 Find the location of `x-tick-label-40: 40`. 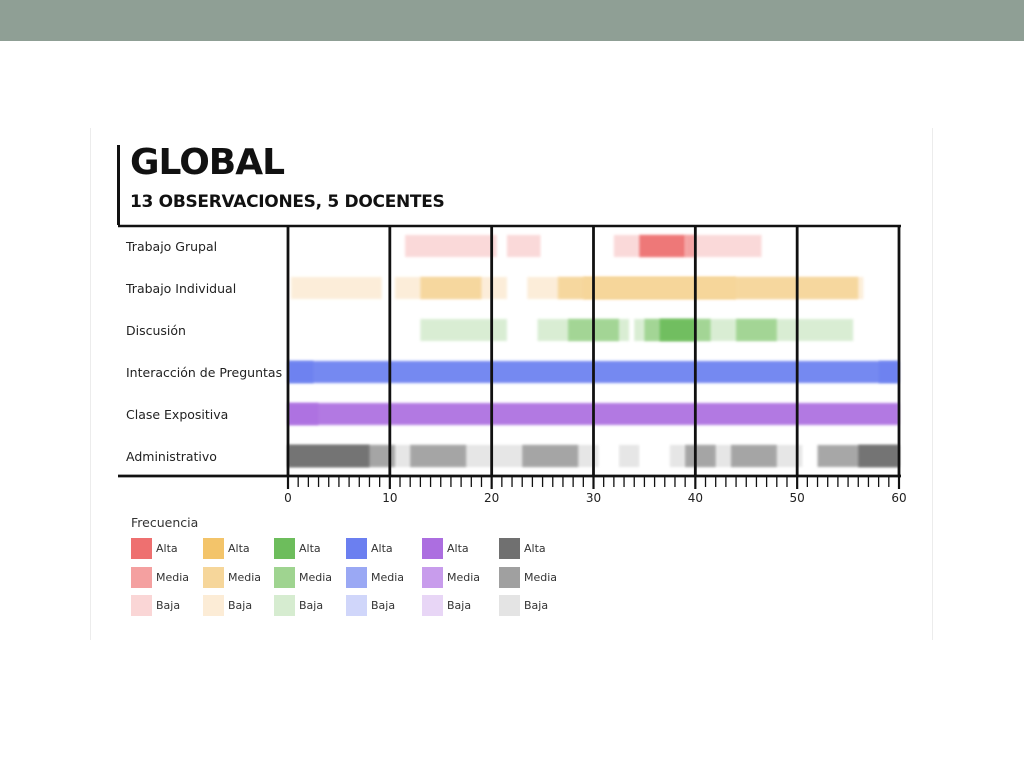

x-tick-label-40: 40 is located at coordinates (695, 498).